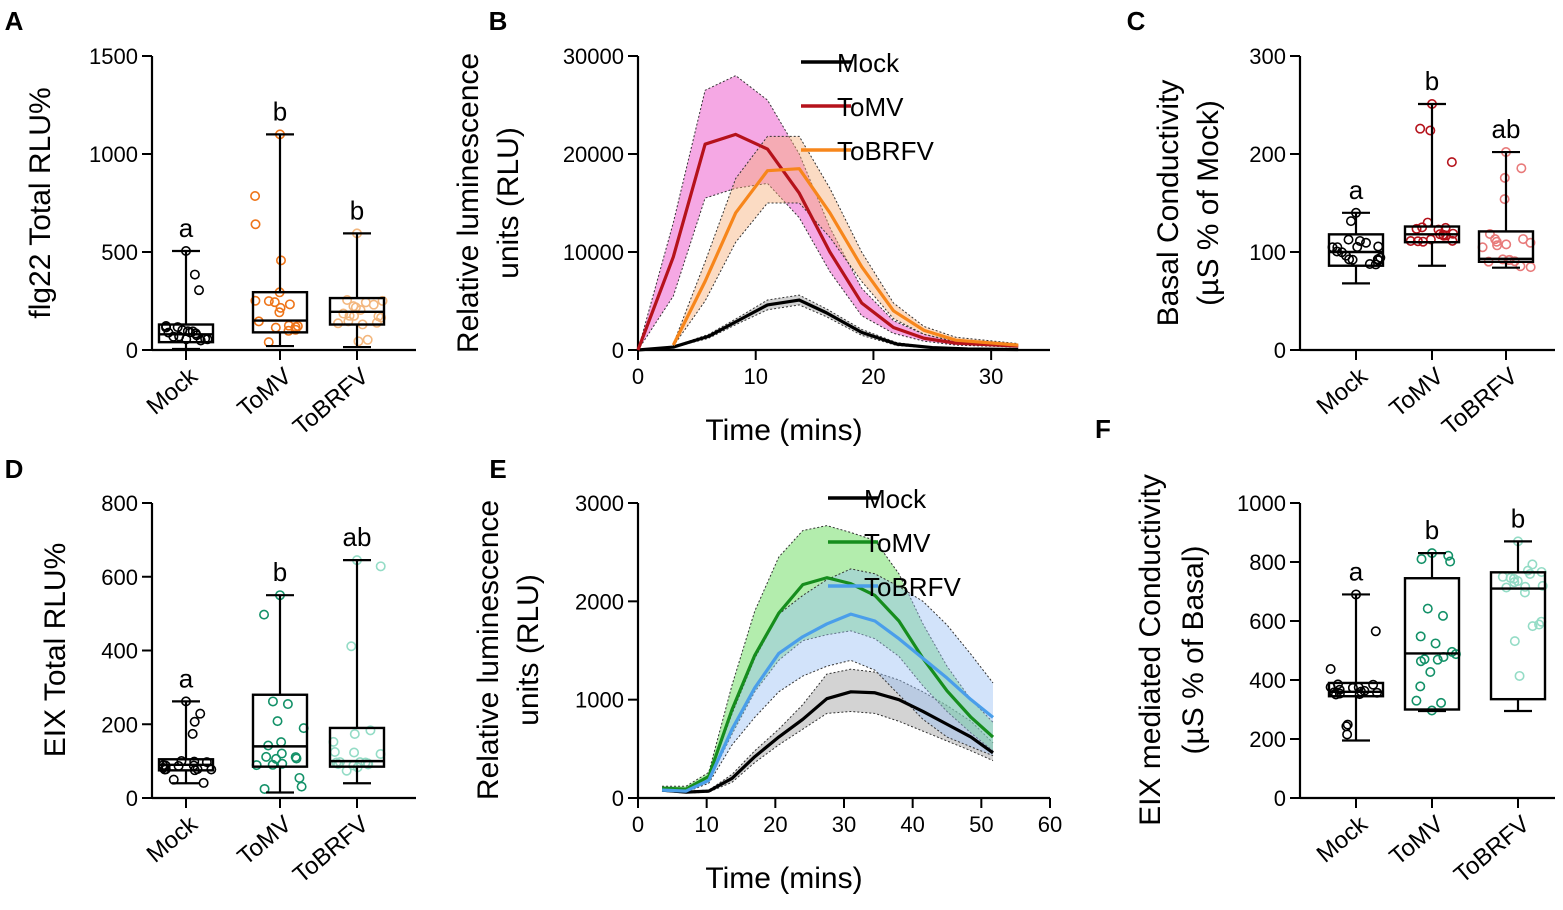 The height and width of the screenshot is (910, 1563). What do you see at coordinates (1416, 393) in the screenshot?
I see `x-category-label: ToMV` at bounding box center [1416, 393].